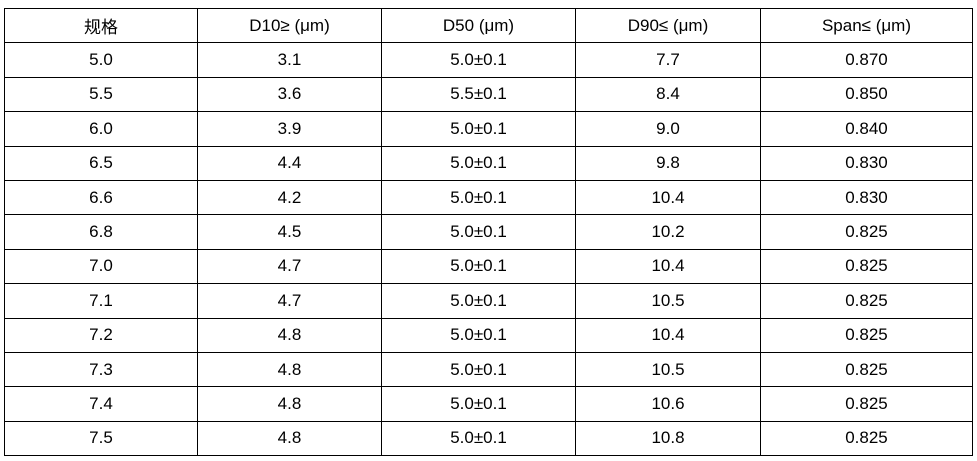 This screenshot has height=461, width=977. Describe the element at coordinates (101, 369) in the screenshot. I see `table-cell: 7.3` at that location.